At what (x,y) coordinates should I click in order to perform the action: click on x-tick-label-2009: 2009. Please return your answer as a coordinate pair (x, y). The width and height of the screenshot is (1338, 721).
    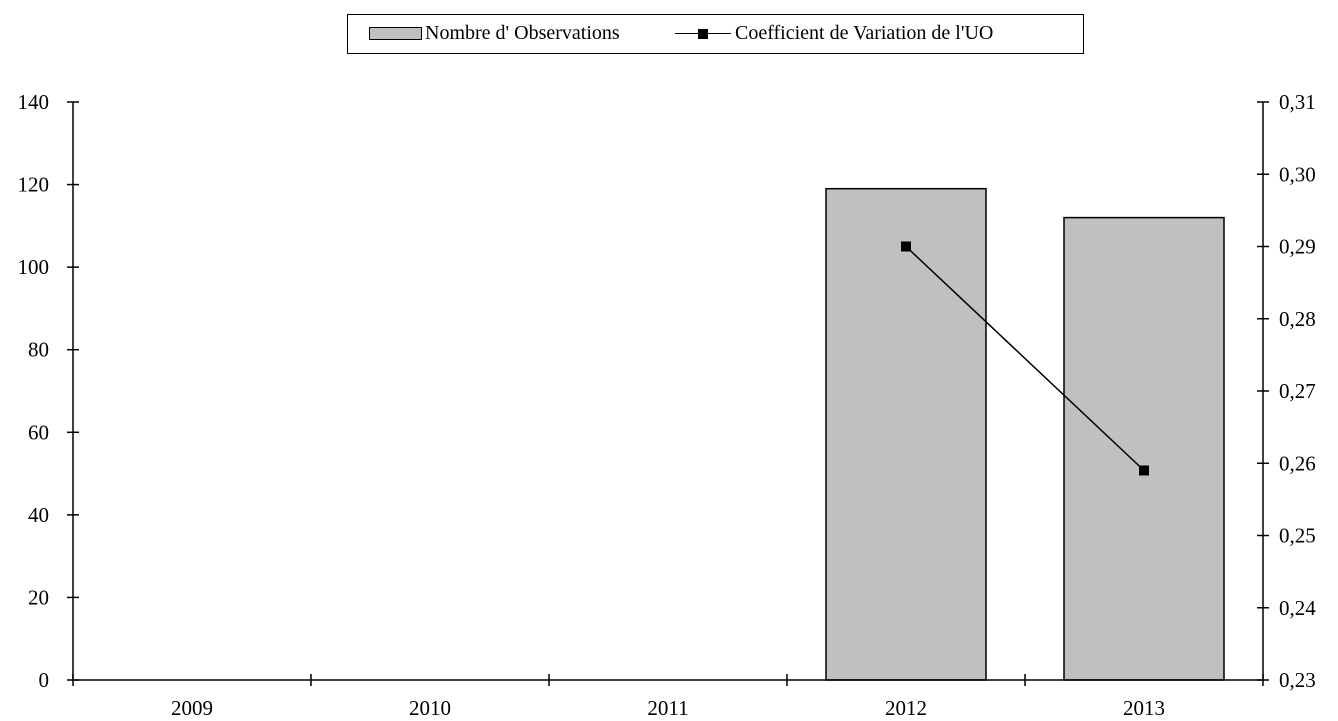
    Looking at the image, I should click on (192, 708).